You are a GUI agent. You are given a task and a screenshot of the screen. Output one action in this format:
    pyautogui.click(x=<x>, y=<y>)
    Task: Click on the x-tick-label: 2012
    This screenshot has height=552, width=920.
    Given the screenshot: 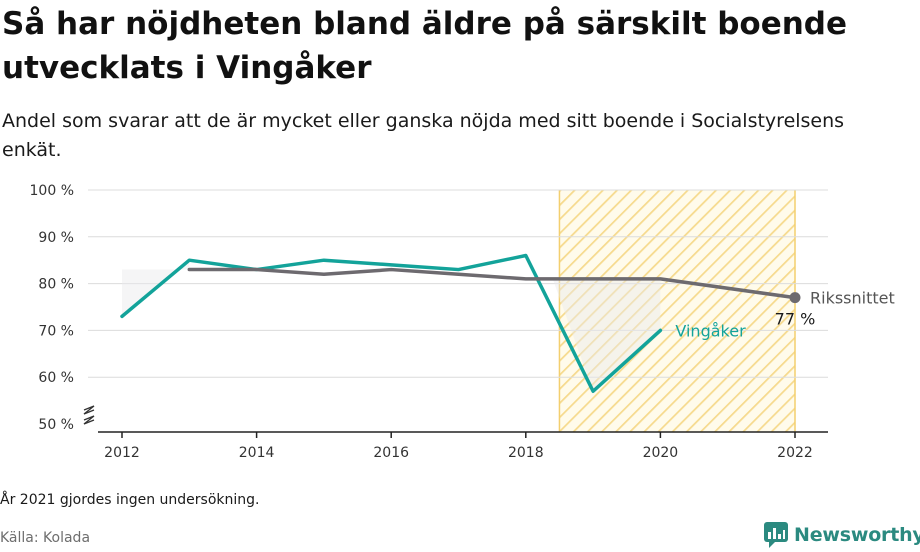 What is the action you would take?
    pyautogui.click(x=122, y=453)
    